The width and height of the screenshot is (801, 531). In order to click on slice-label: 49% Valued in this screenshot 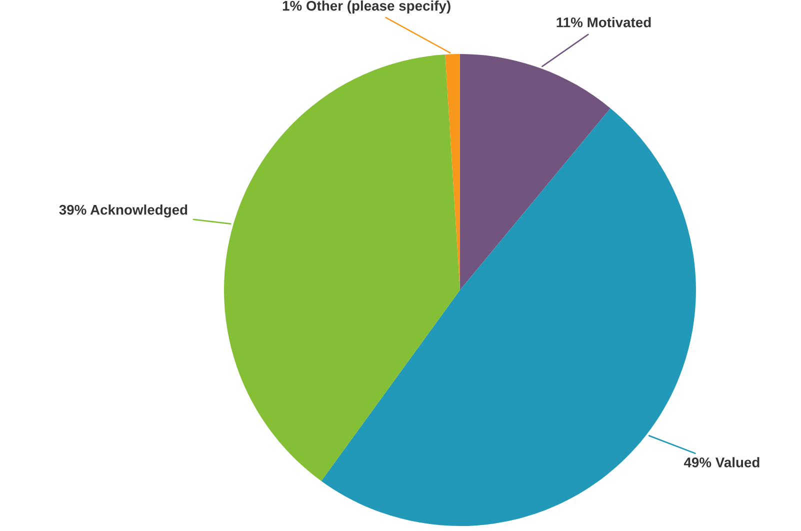, I will do `click(722, 462)`.